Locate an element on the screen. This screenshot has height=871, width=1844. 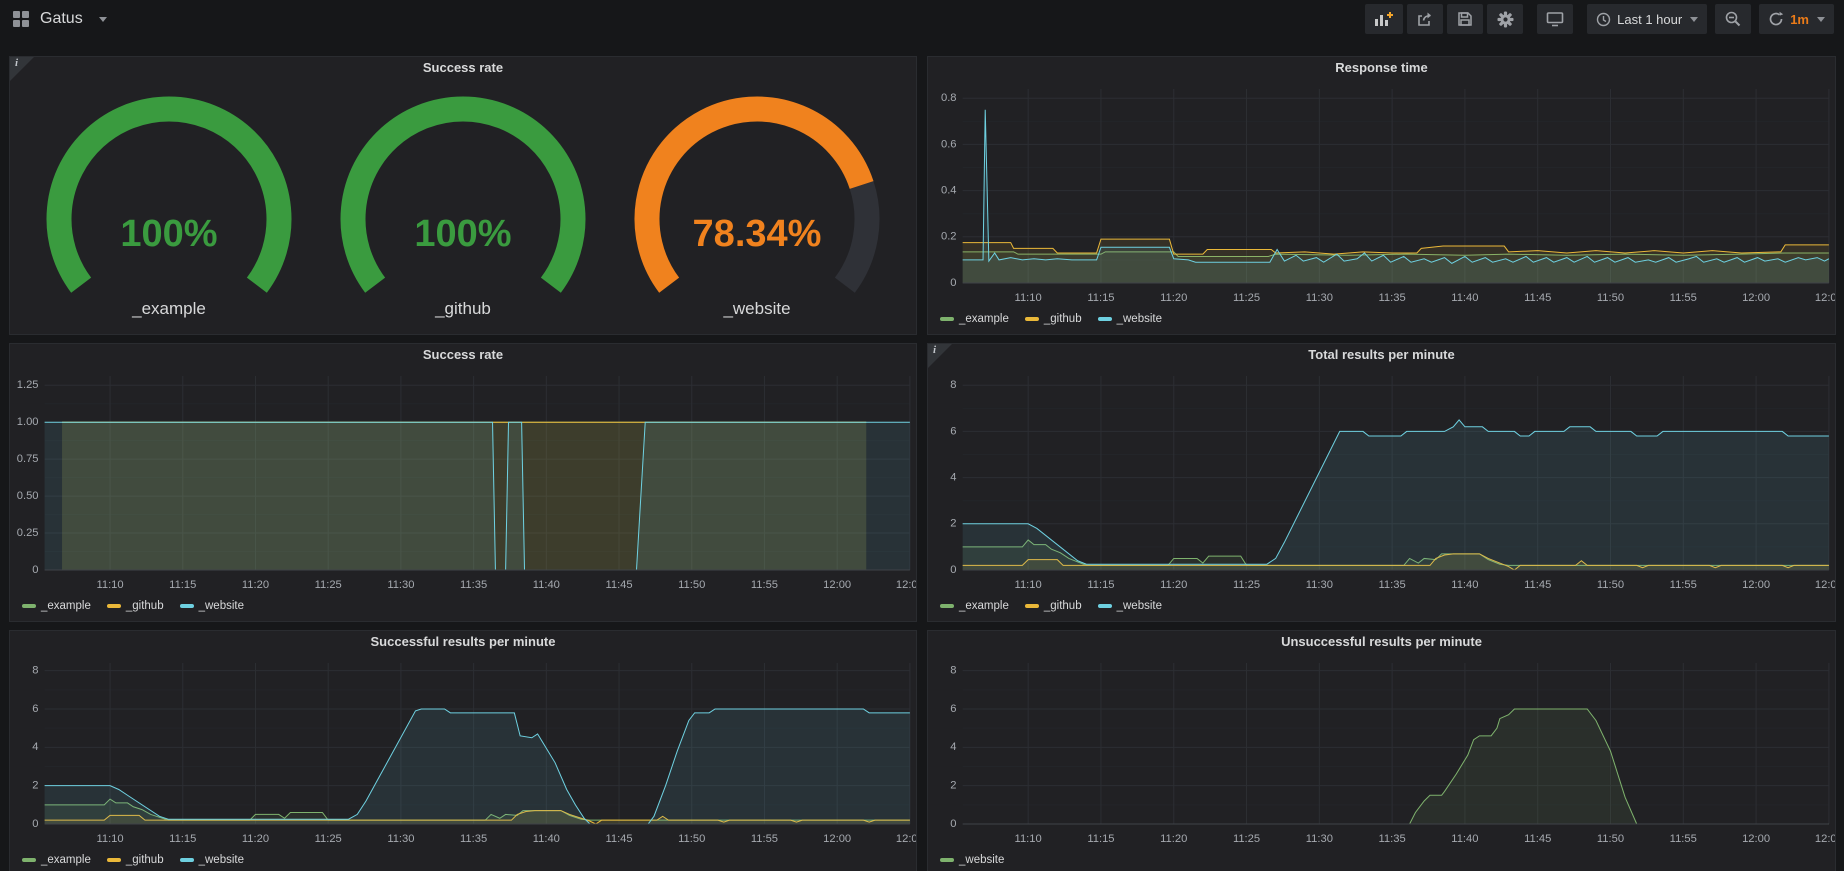
svg-text: 0.2 is located at coordinates (949, 237).